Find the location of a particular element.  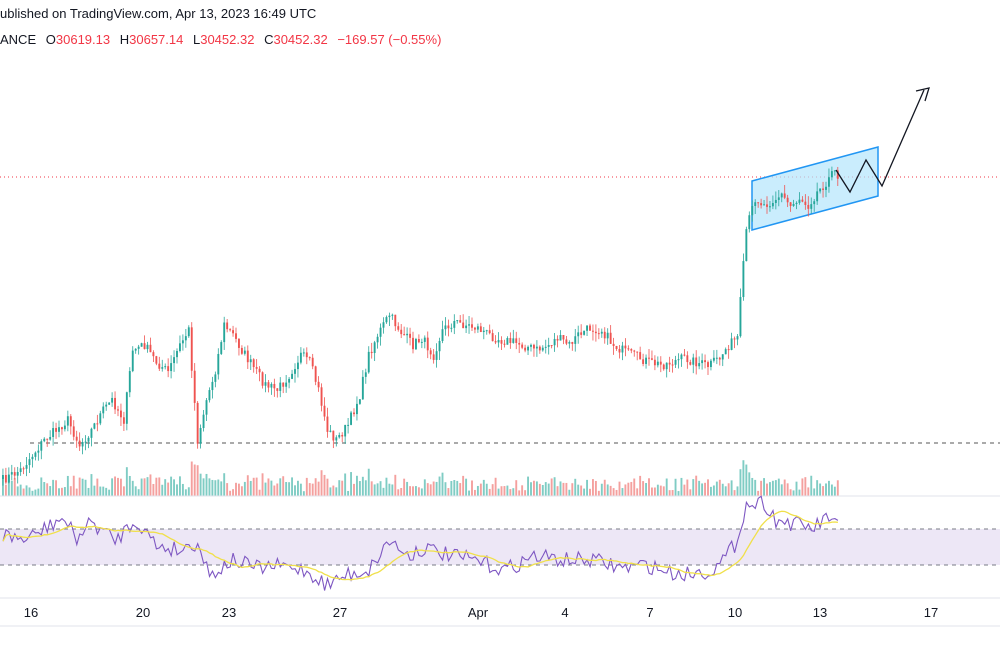

rsi-indicator is located at coordinates (420, 543).